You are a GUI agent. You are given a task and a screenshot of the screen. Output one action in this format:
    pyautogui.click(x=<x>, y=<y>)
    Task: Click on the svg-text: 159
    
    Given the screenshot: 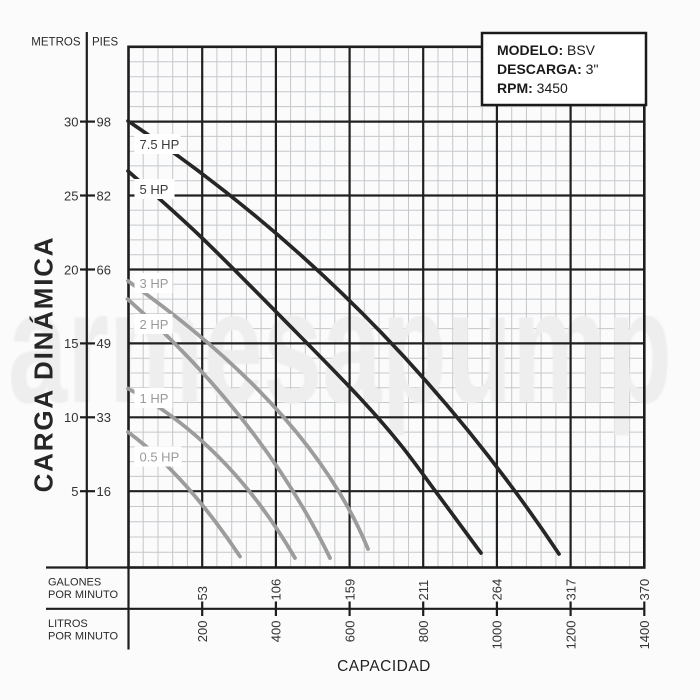 What is the action you would take?
    pyautogui.click(x=349, y=590)
    